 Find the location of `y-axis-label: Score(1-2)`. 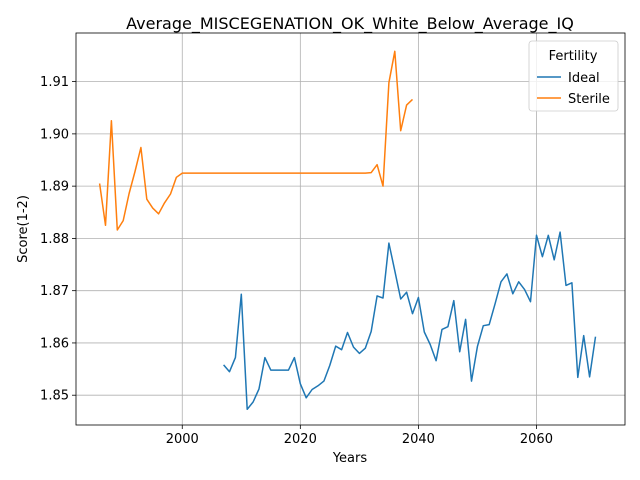

y-axis-label: Score(1-2) is located at coordinates (23, 229).